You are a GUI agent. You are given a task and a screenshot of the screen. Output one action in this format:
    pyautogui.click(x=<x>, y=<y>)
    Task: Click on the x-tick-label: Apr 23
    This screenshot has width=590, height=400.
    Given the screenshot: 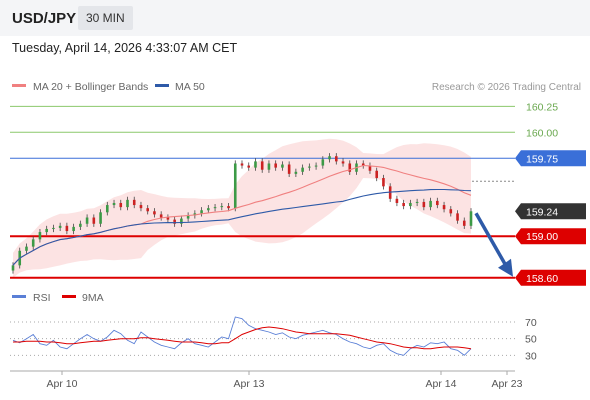 What is the action you would take?
    pyautogui.click(x=507, y=384)
    